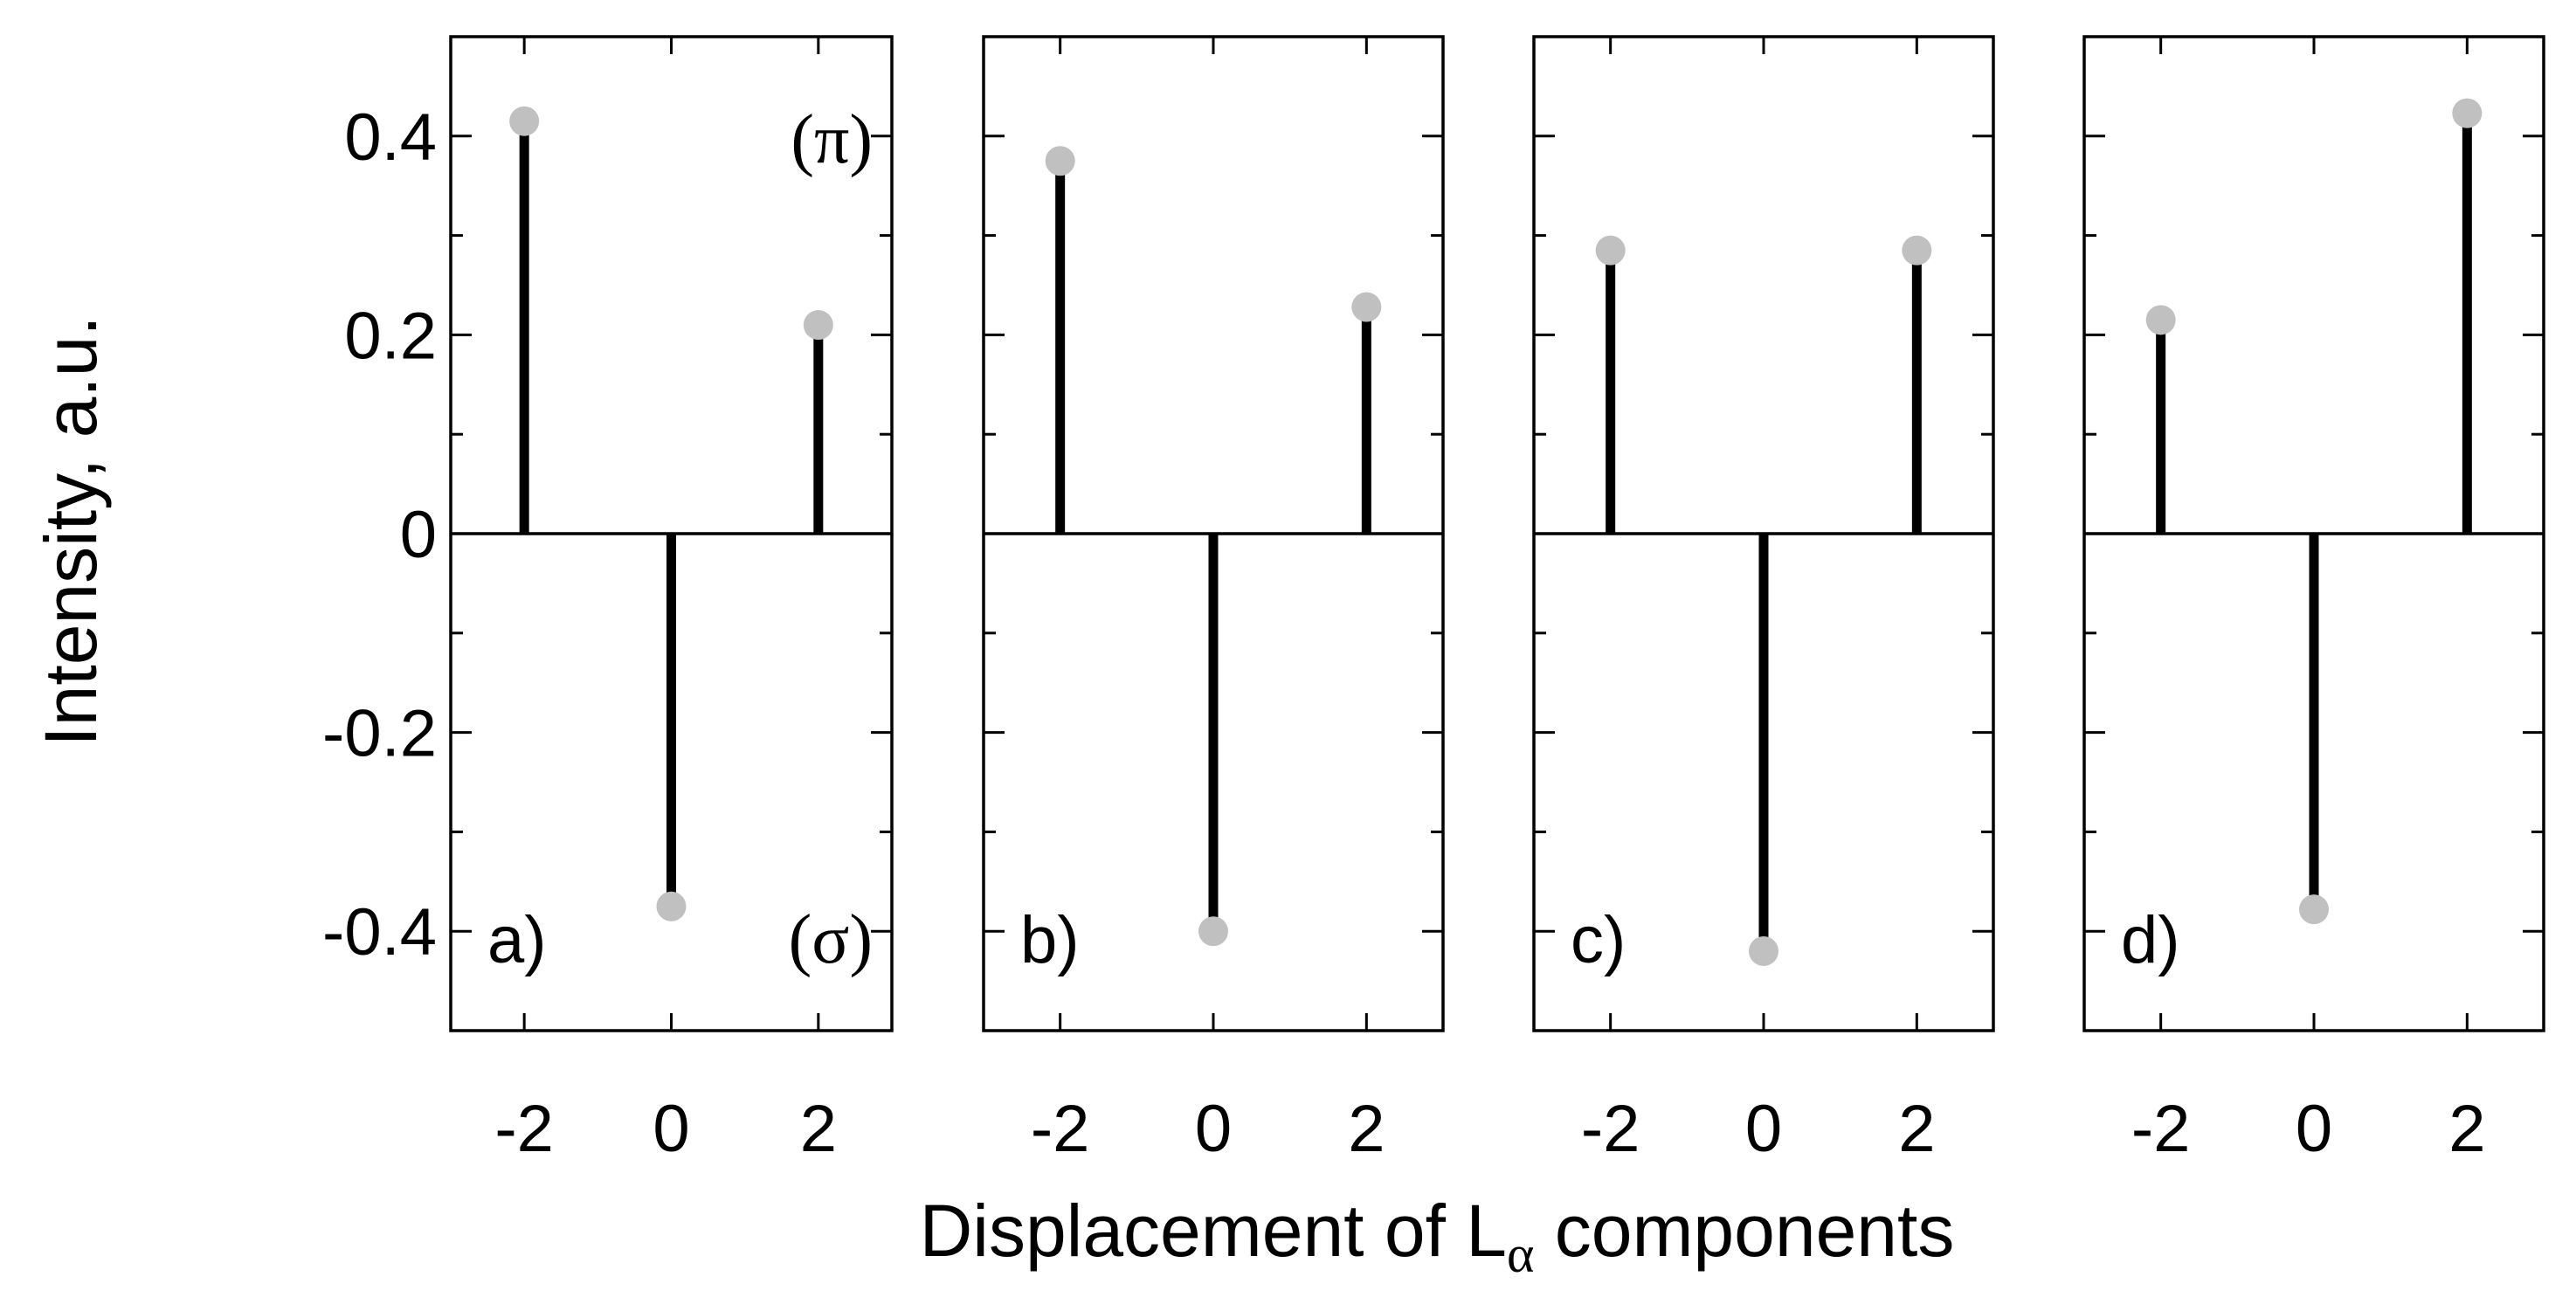 The width and height of the screenshot is (2576, 1311). I want to click on y-tick-label: 0.2, so click(390, 336).